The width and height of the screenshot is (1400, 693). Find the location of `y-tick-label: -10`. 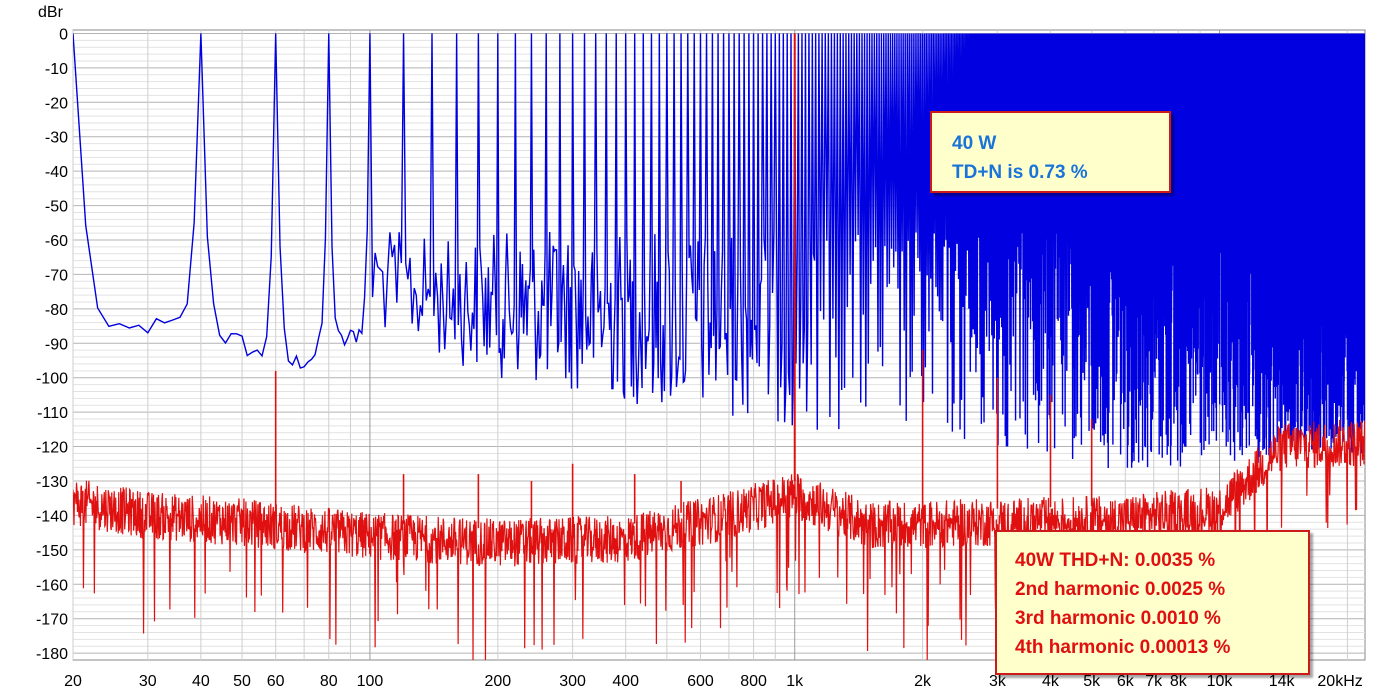

y-tick-label: -10 is located at coordinates (56, 69).